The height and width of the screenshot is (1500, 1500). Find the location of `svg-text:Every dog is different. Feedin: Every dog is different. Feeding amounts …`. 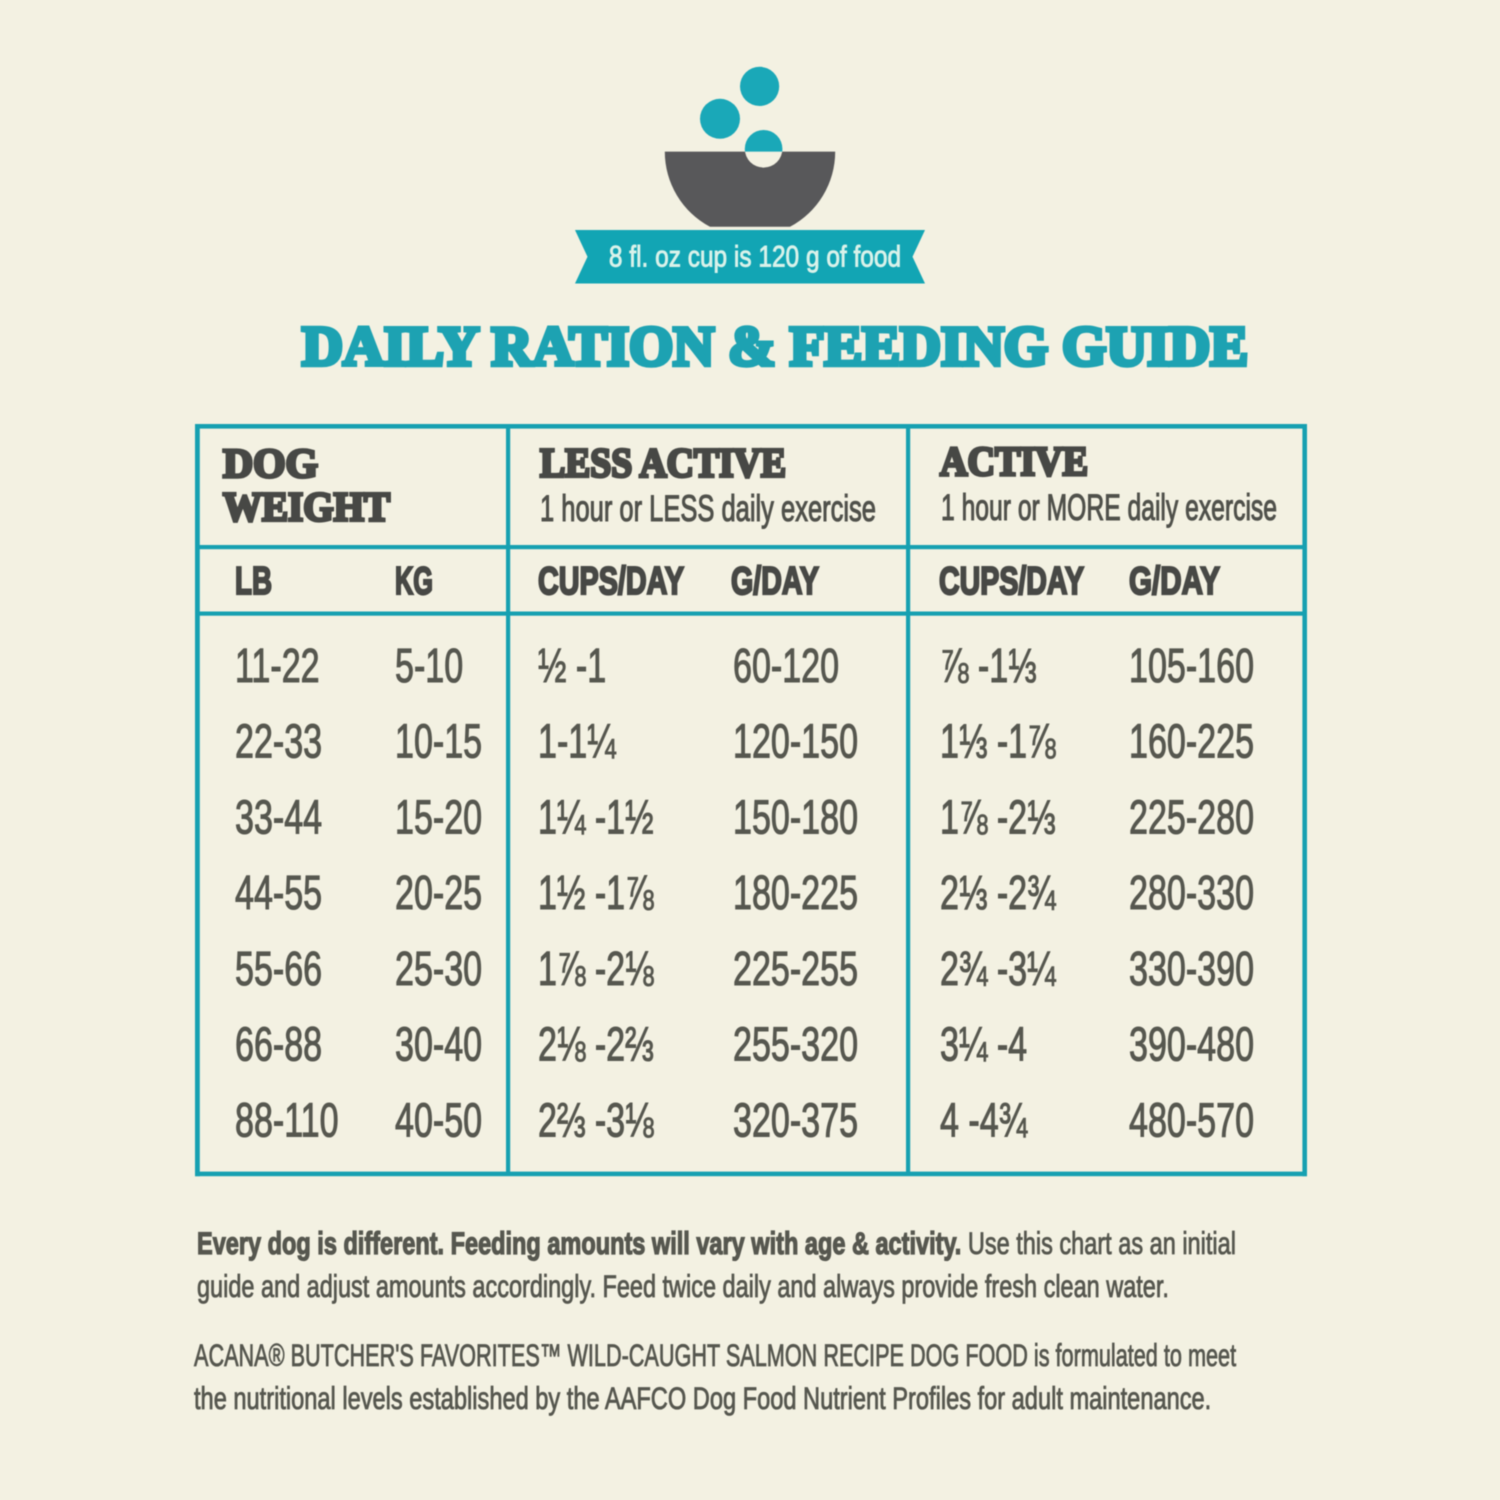

svg-text:Every dog is different. Feedin: Every dog is different. Feeding amounts … is located at coordinates (716, 1243).